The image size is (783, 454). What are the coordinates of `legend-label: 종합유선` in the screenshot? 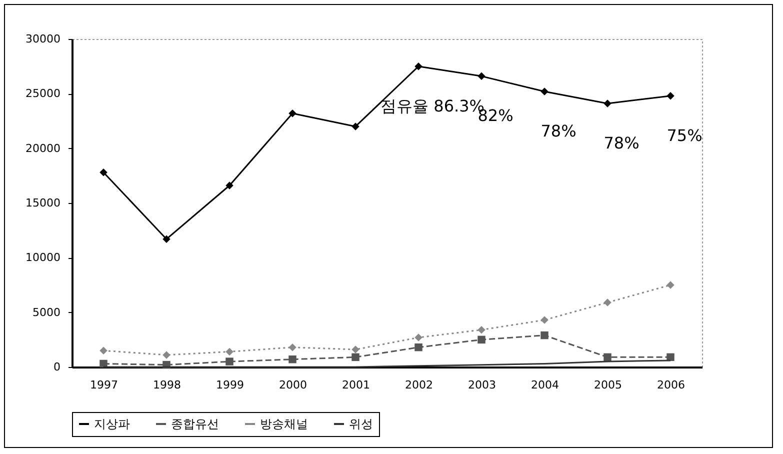 It's located at (195, 424).